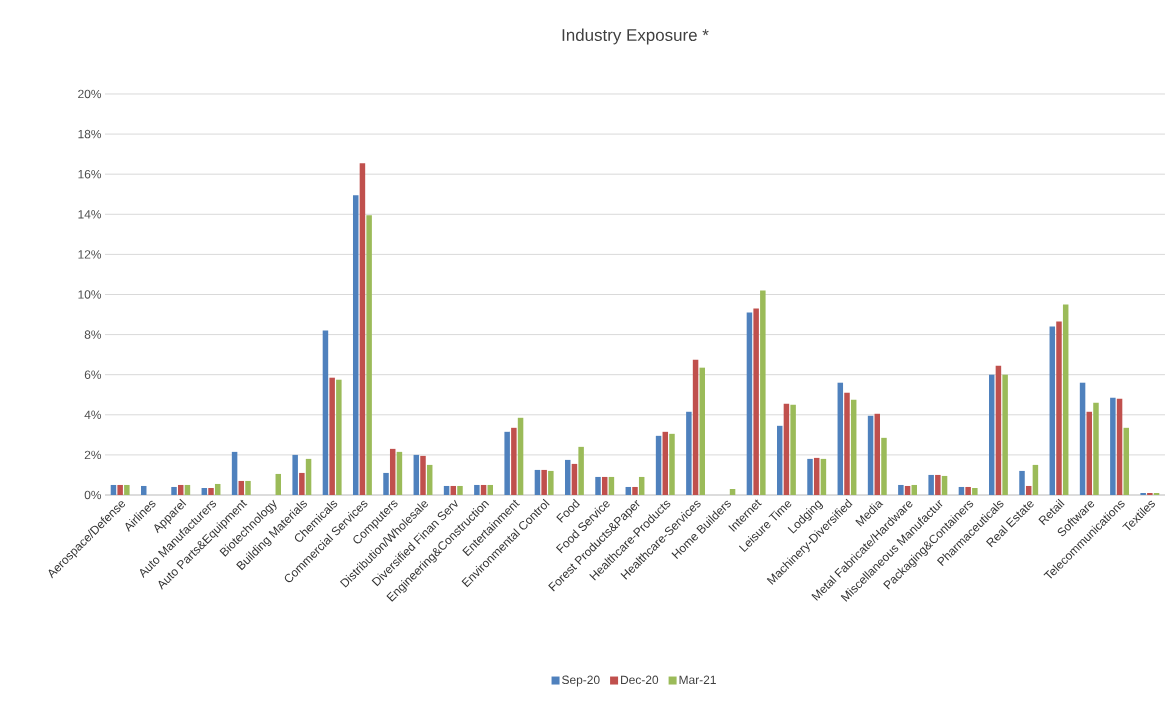  Describe the element at coordinates (90, 94) in the screenshot. I see `y-tick-label: 20%` at that location.